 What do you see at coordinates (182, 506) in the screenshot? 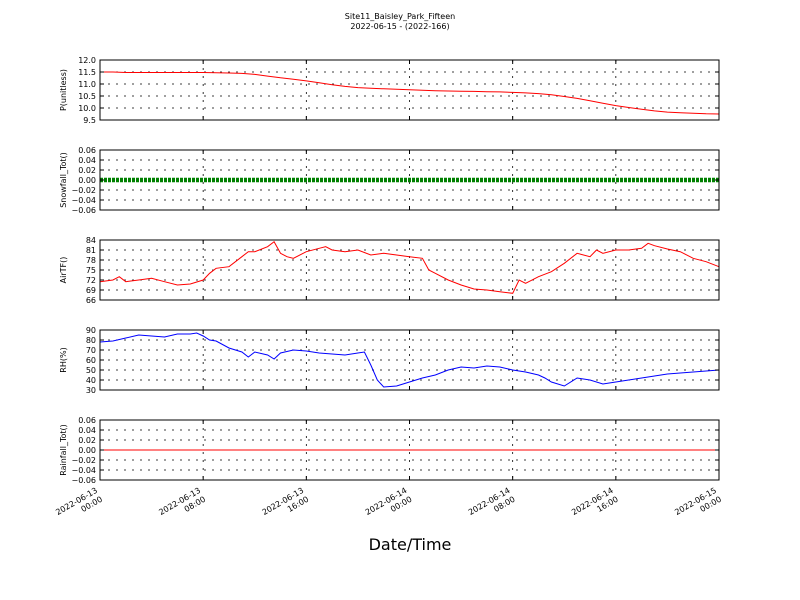
I see `x-tick-label: 2022-06-1308:00` at bounding box center [182, 506].